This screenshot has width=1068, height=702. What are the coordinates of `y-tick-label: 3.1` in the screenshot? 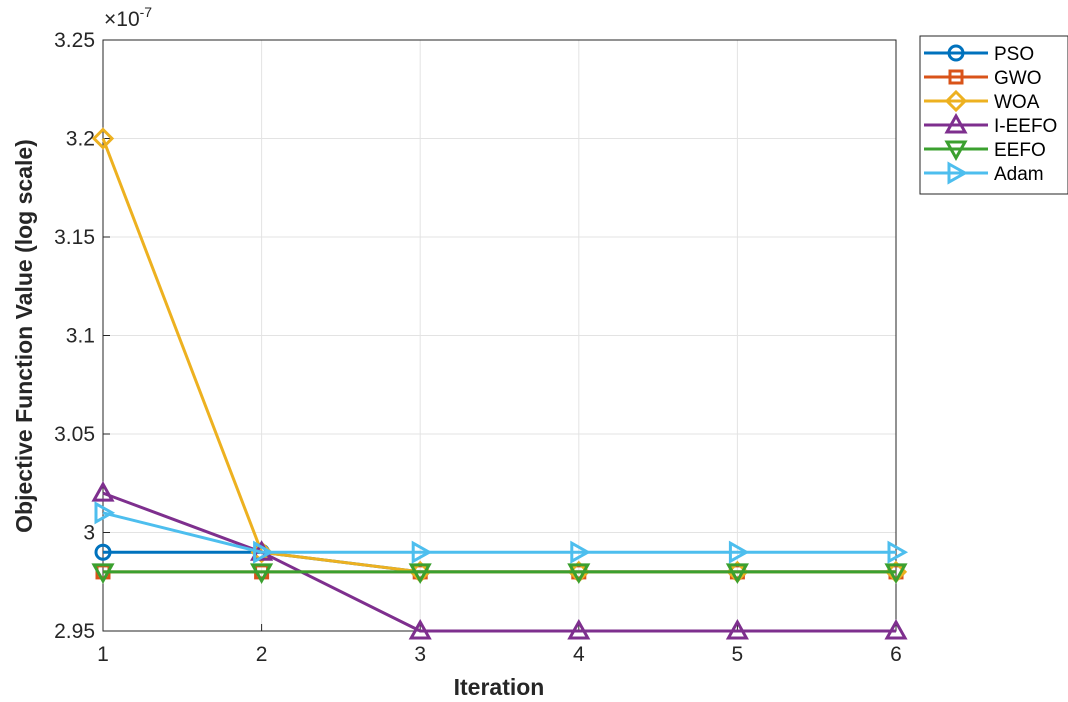 It's located at (80, 336).